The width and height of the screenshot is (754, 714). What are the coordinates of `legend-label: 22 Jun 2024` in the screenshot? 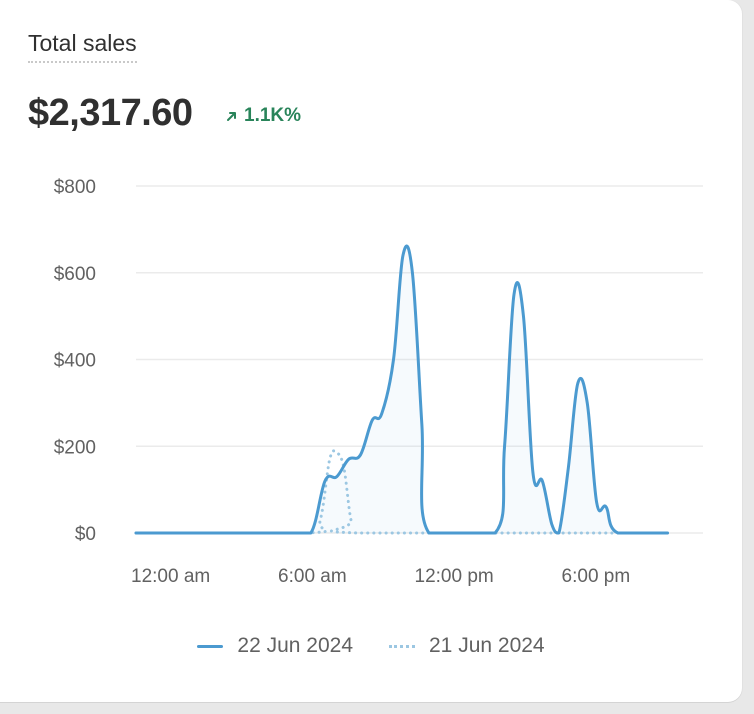 It's located at (295, 645).